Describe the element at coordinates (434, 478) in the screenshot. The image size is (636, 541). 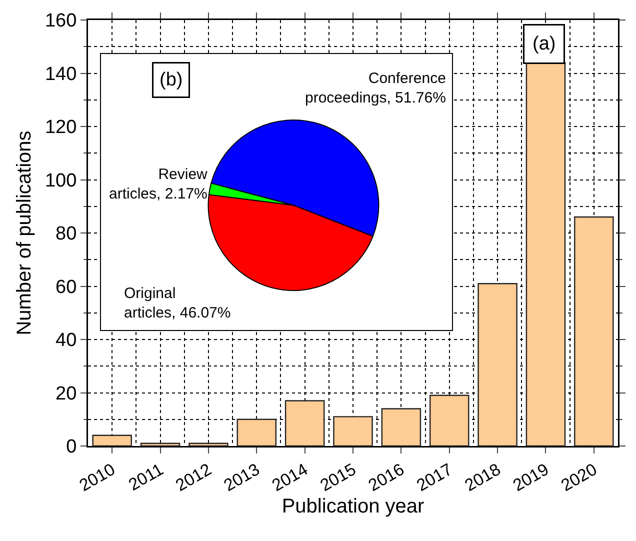
I see `x-tick-label: 2017` at that location.